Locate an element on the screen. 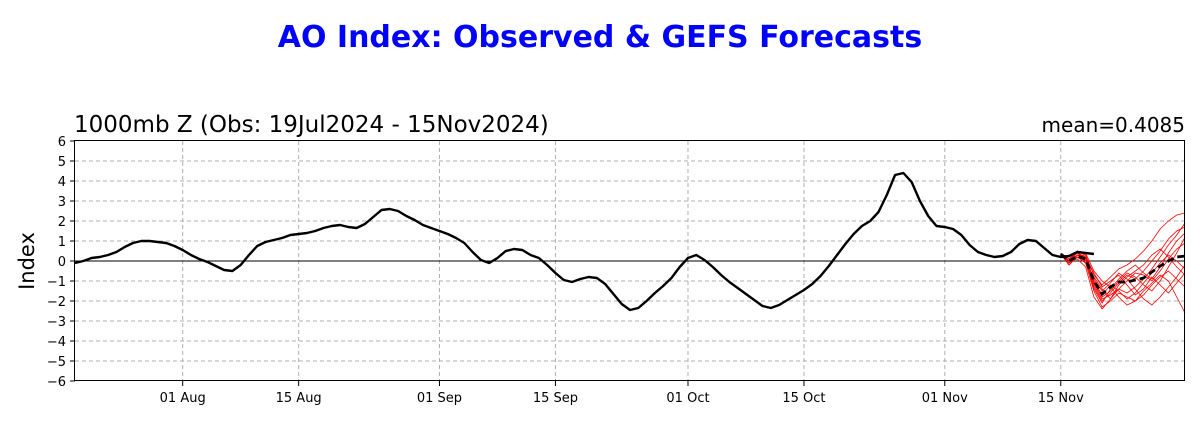 The height and width of the screenshot is (430, 1200). y-tick-label: −6 is located at coordinates (56, 382).